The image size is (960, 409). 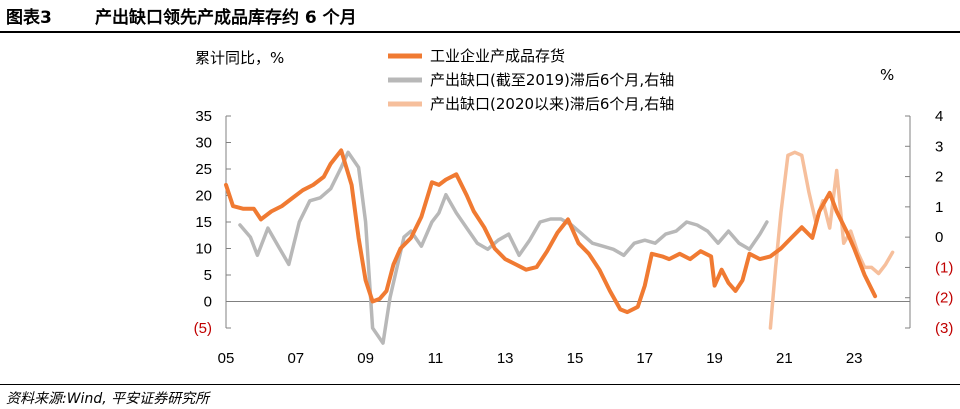 I want to click on left-tick-label: 15, so click(x=203, y=222).